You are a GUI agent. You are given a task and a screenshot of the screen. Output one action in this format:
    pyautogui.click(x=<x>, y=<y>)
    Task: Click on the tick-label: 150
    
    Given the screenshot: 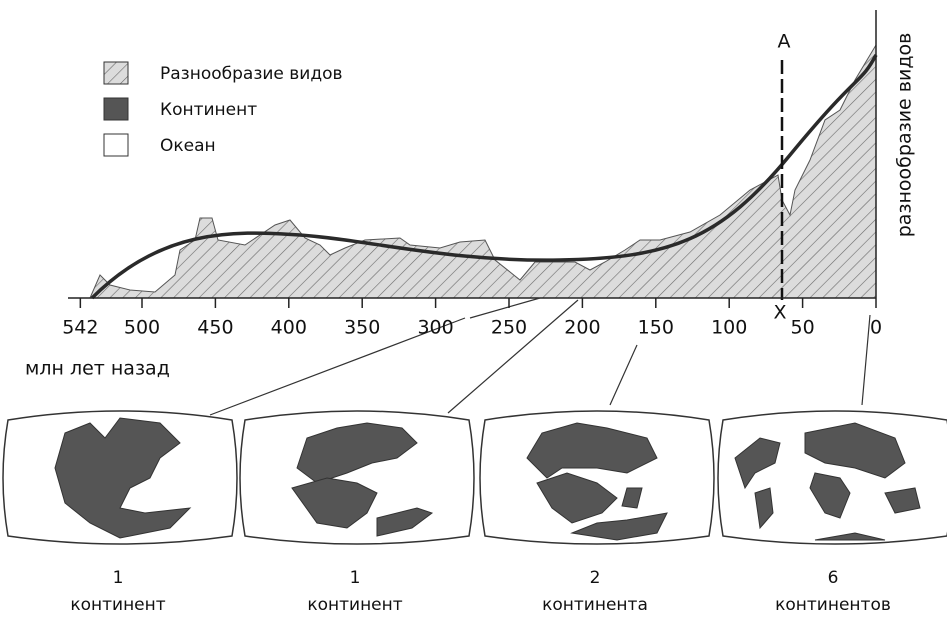 What is the action you would take?
    pyautogui.click(x=656, y=328)
    